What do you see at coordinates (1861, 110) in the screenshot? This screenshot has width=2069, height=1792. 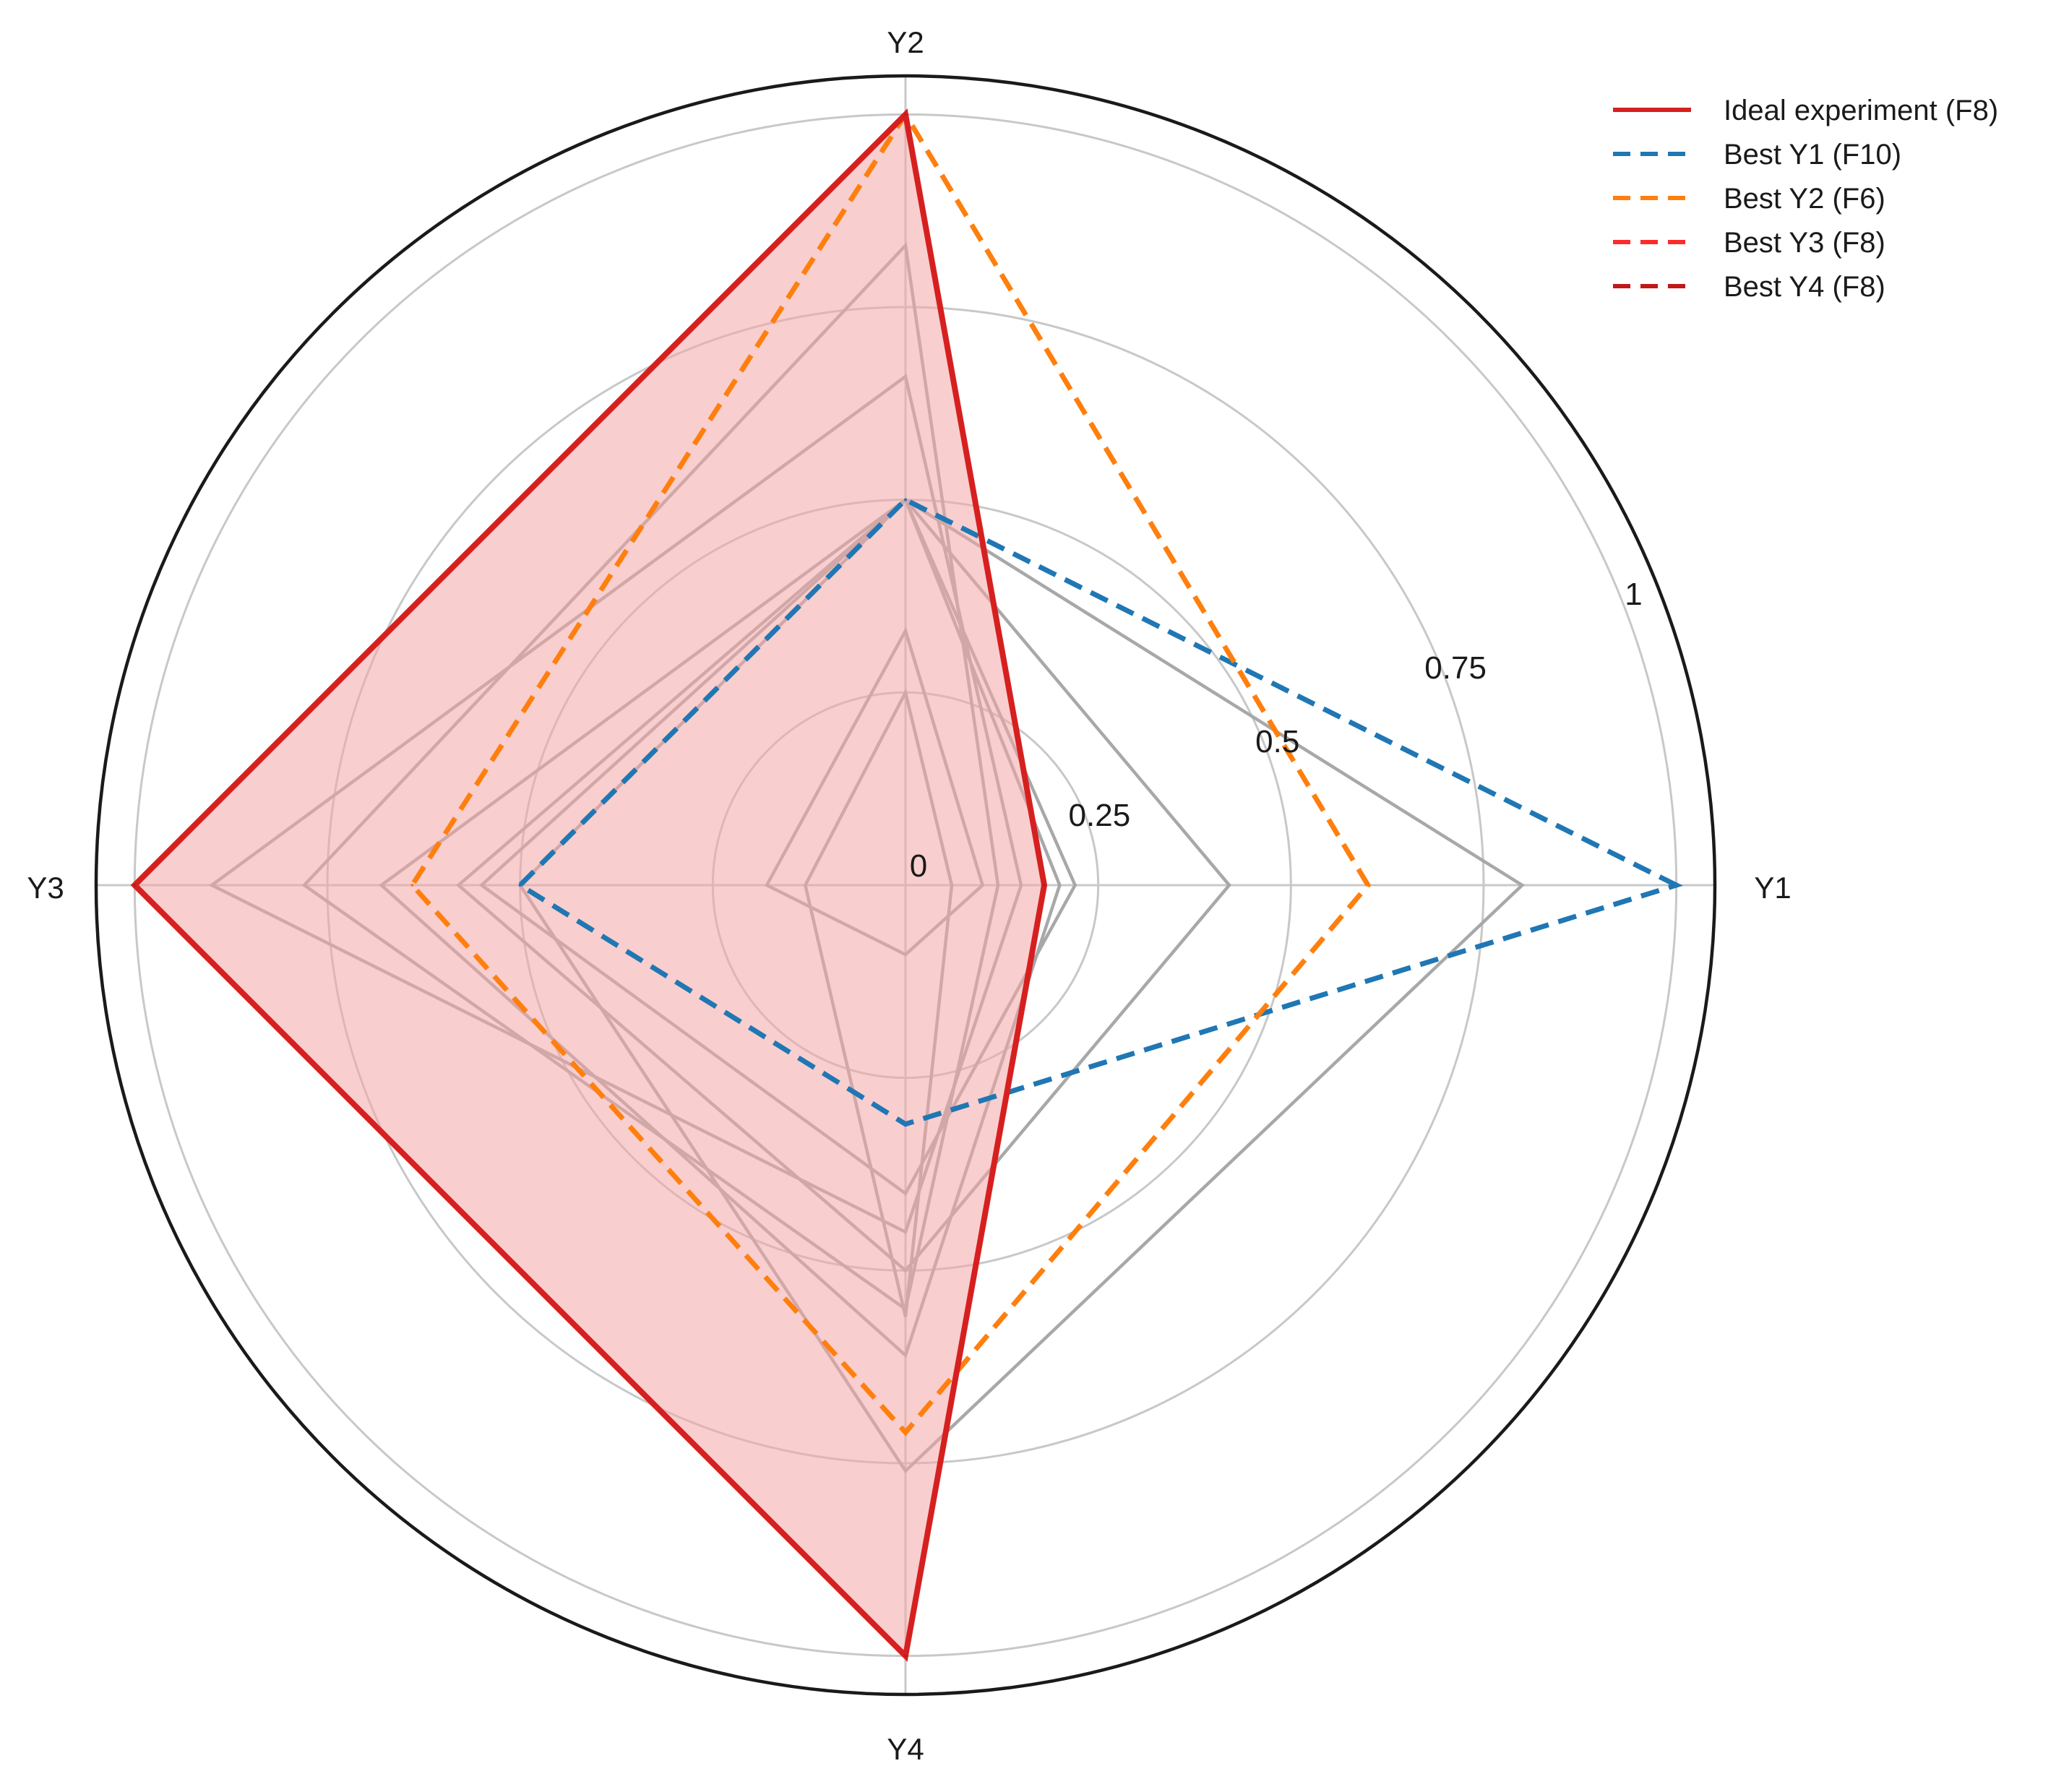 I see `legend-label-ideal-experiment-f8: Ideal experiment (F8)` at bounding box center [1861, 110].